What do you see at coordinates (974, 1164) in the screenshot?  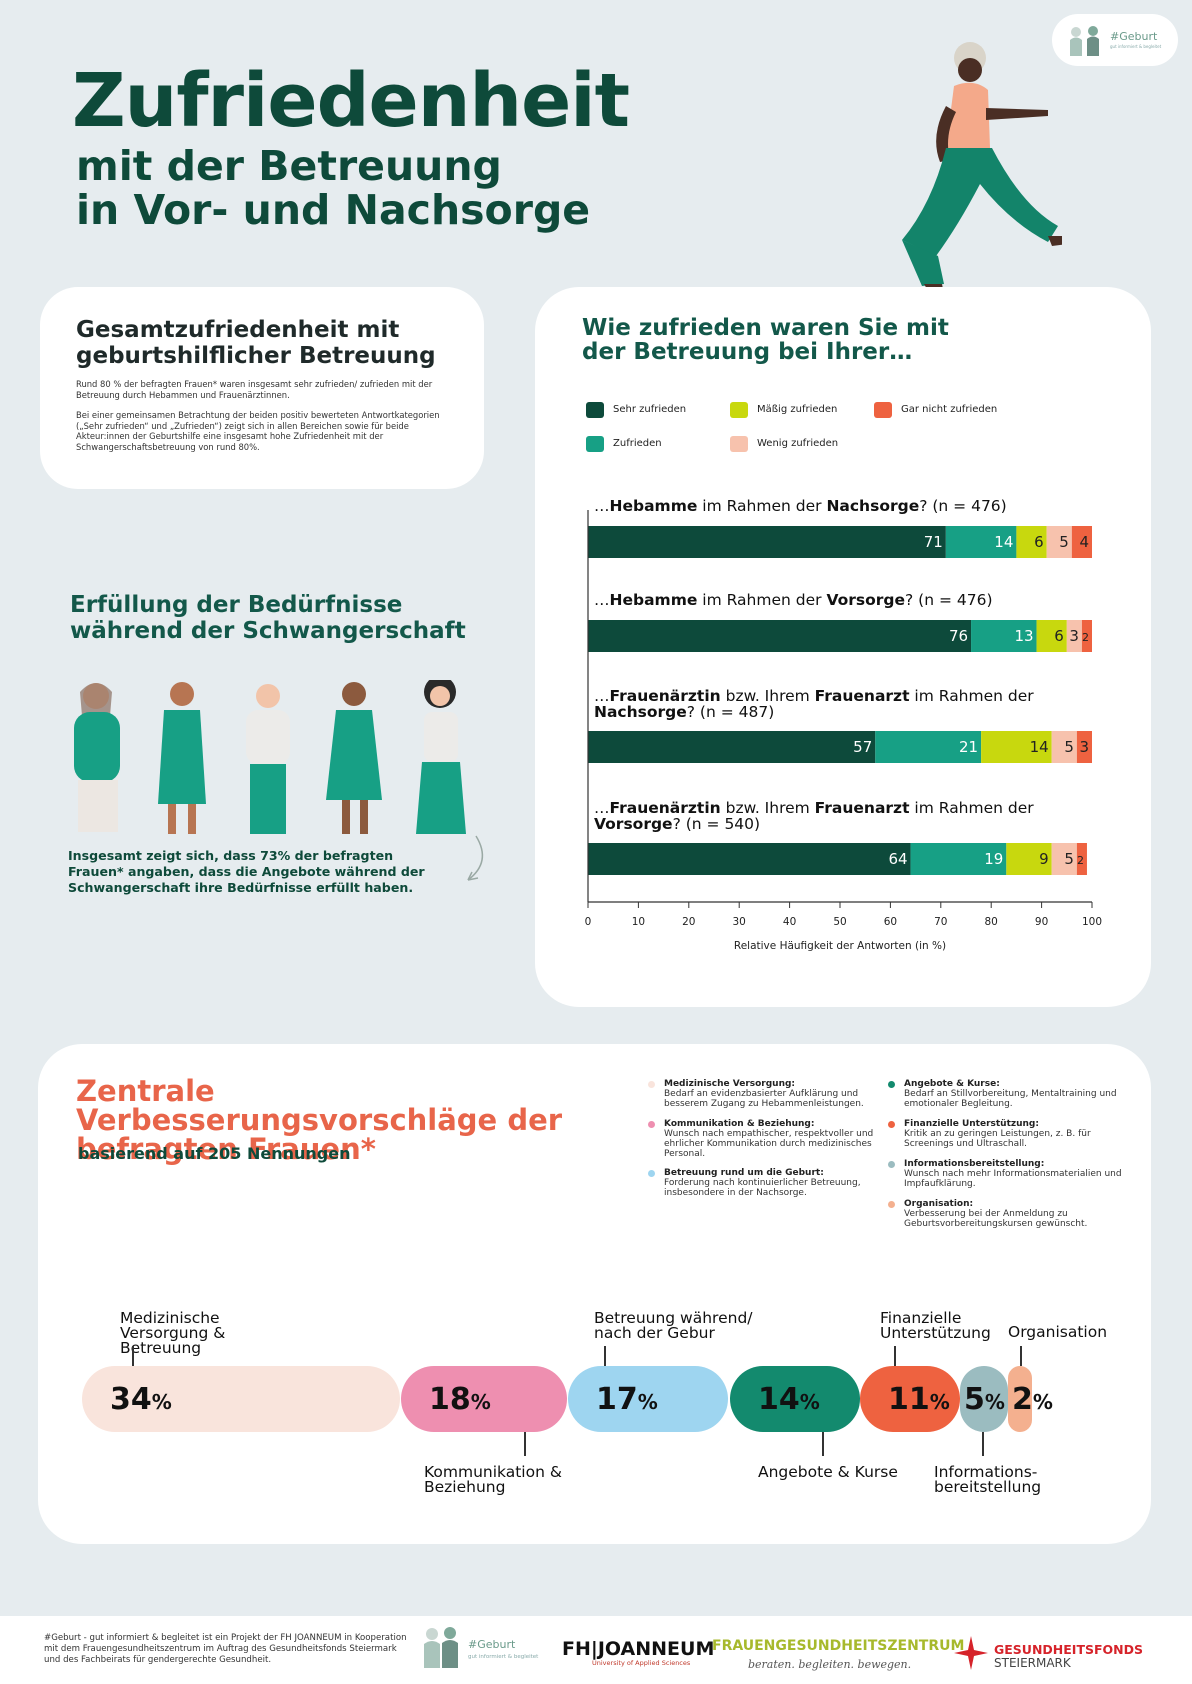 I see `note-heading: Informationsbereitstellung:` at bounding box center [974, 1164].